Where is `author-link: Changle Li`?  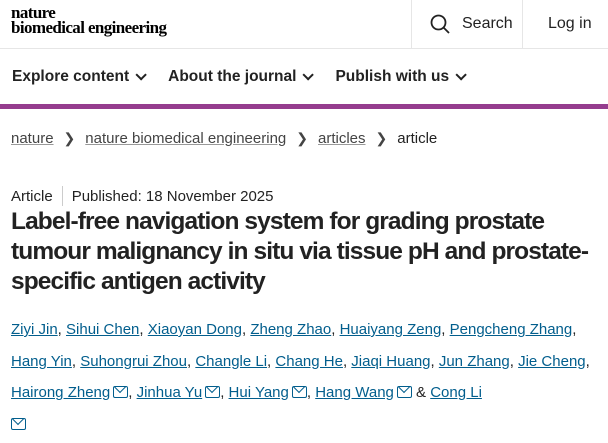
author-link: Changle Li is located at coordinates (231, 361).